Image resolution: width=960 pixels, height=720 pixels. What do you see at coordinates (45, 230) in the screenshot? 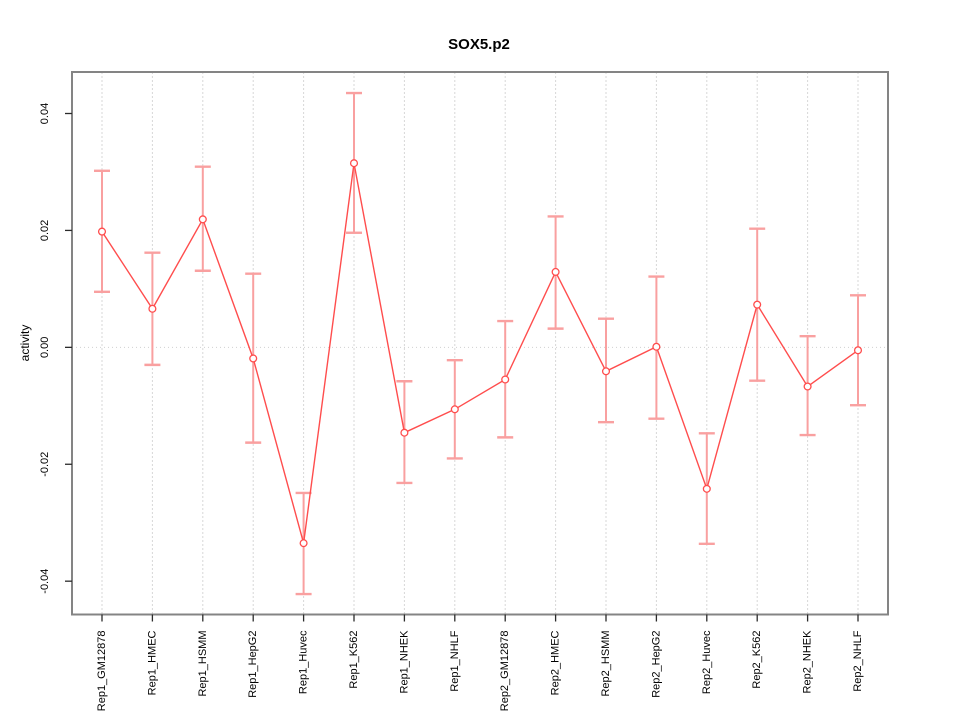
I see `y-tick-label: 0.02` at bounding box center [45, 230].